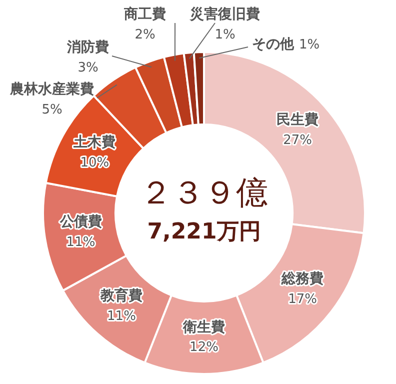  What do you see at coordinates (203, 327) in the screenshot?
I see `slice-label: 衛生費` at bounding box center [203, 327].